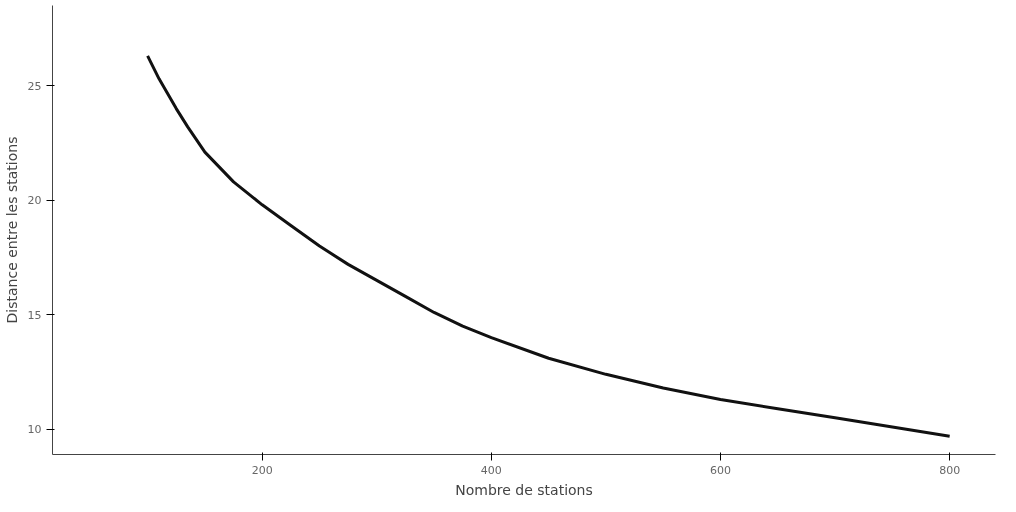  What do you see at coordinates (721, 470) in the screenshot?
I see `x-tick-label: 600` at bounding box center [721, 470].